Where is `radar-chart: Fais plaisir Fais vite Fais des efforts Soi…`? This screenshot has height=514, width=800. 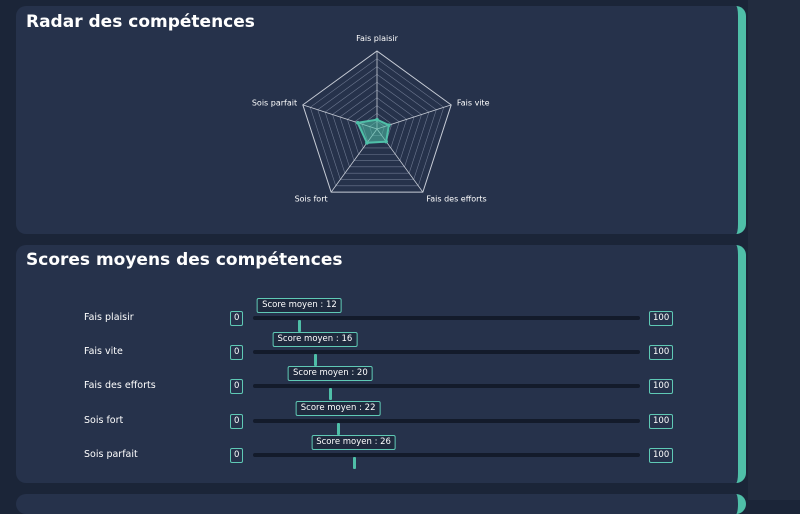
radar-chart: Fais plaisir Fais vite Fais des efforts Soi… is located at coordinates (371, 119).